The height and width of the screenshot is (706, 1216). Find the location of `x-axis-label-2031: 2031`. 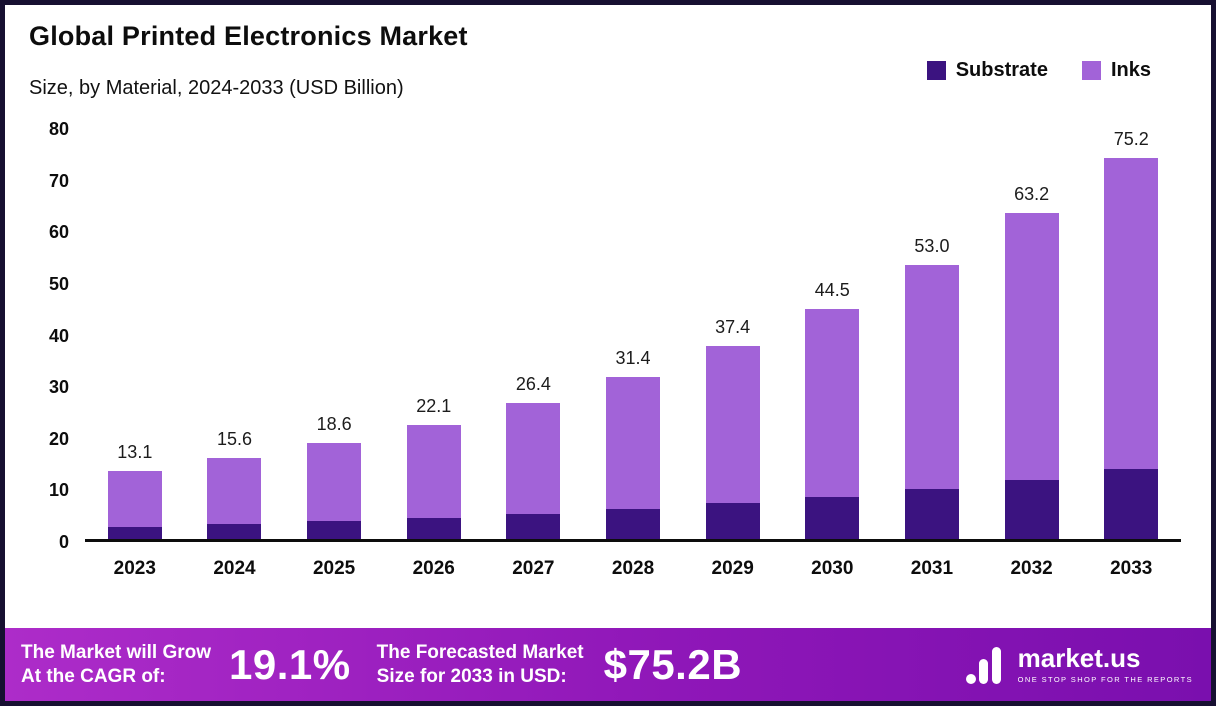

x-axis-label-2031: 2031 is located at coordinates (932, 568).